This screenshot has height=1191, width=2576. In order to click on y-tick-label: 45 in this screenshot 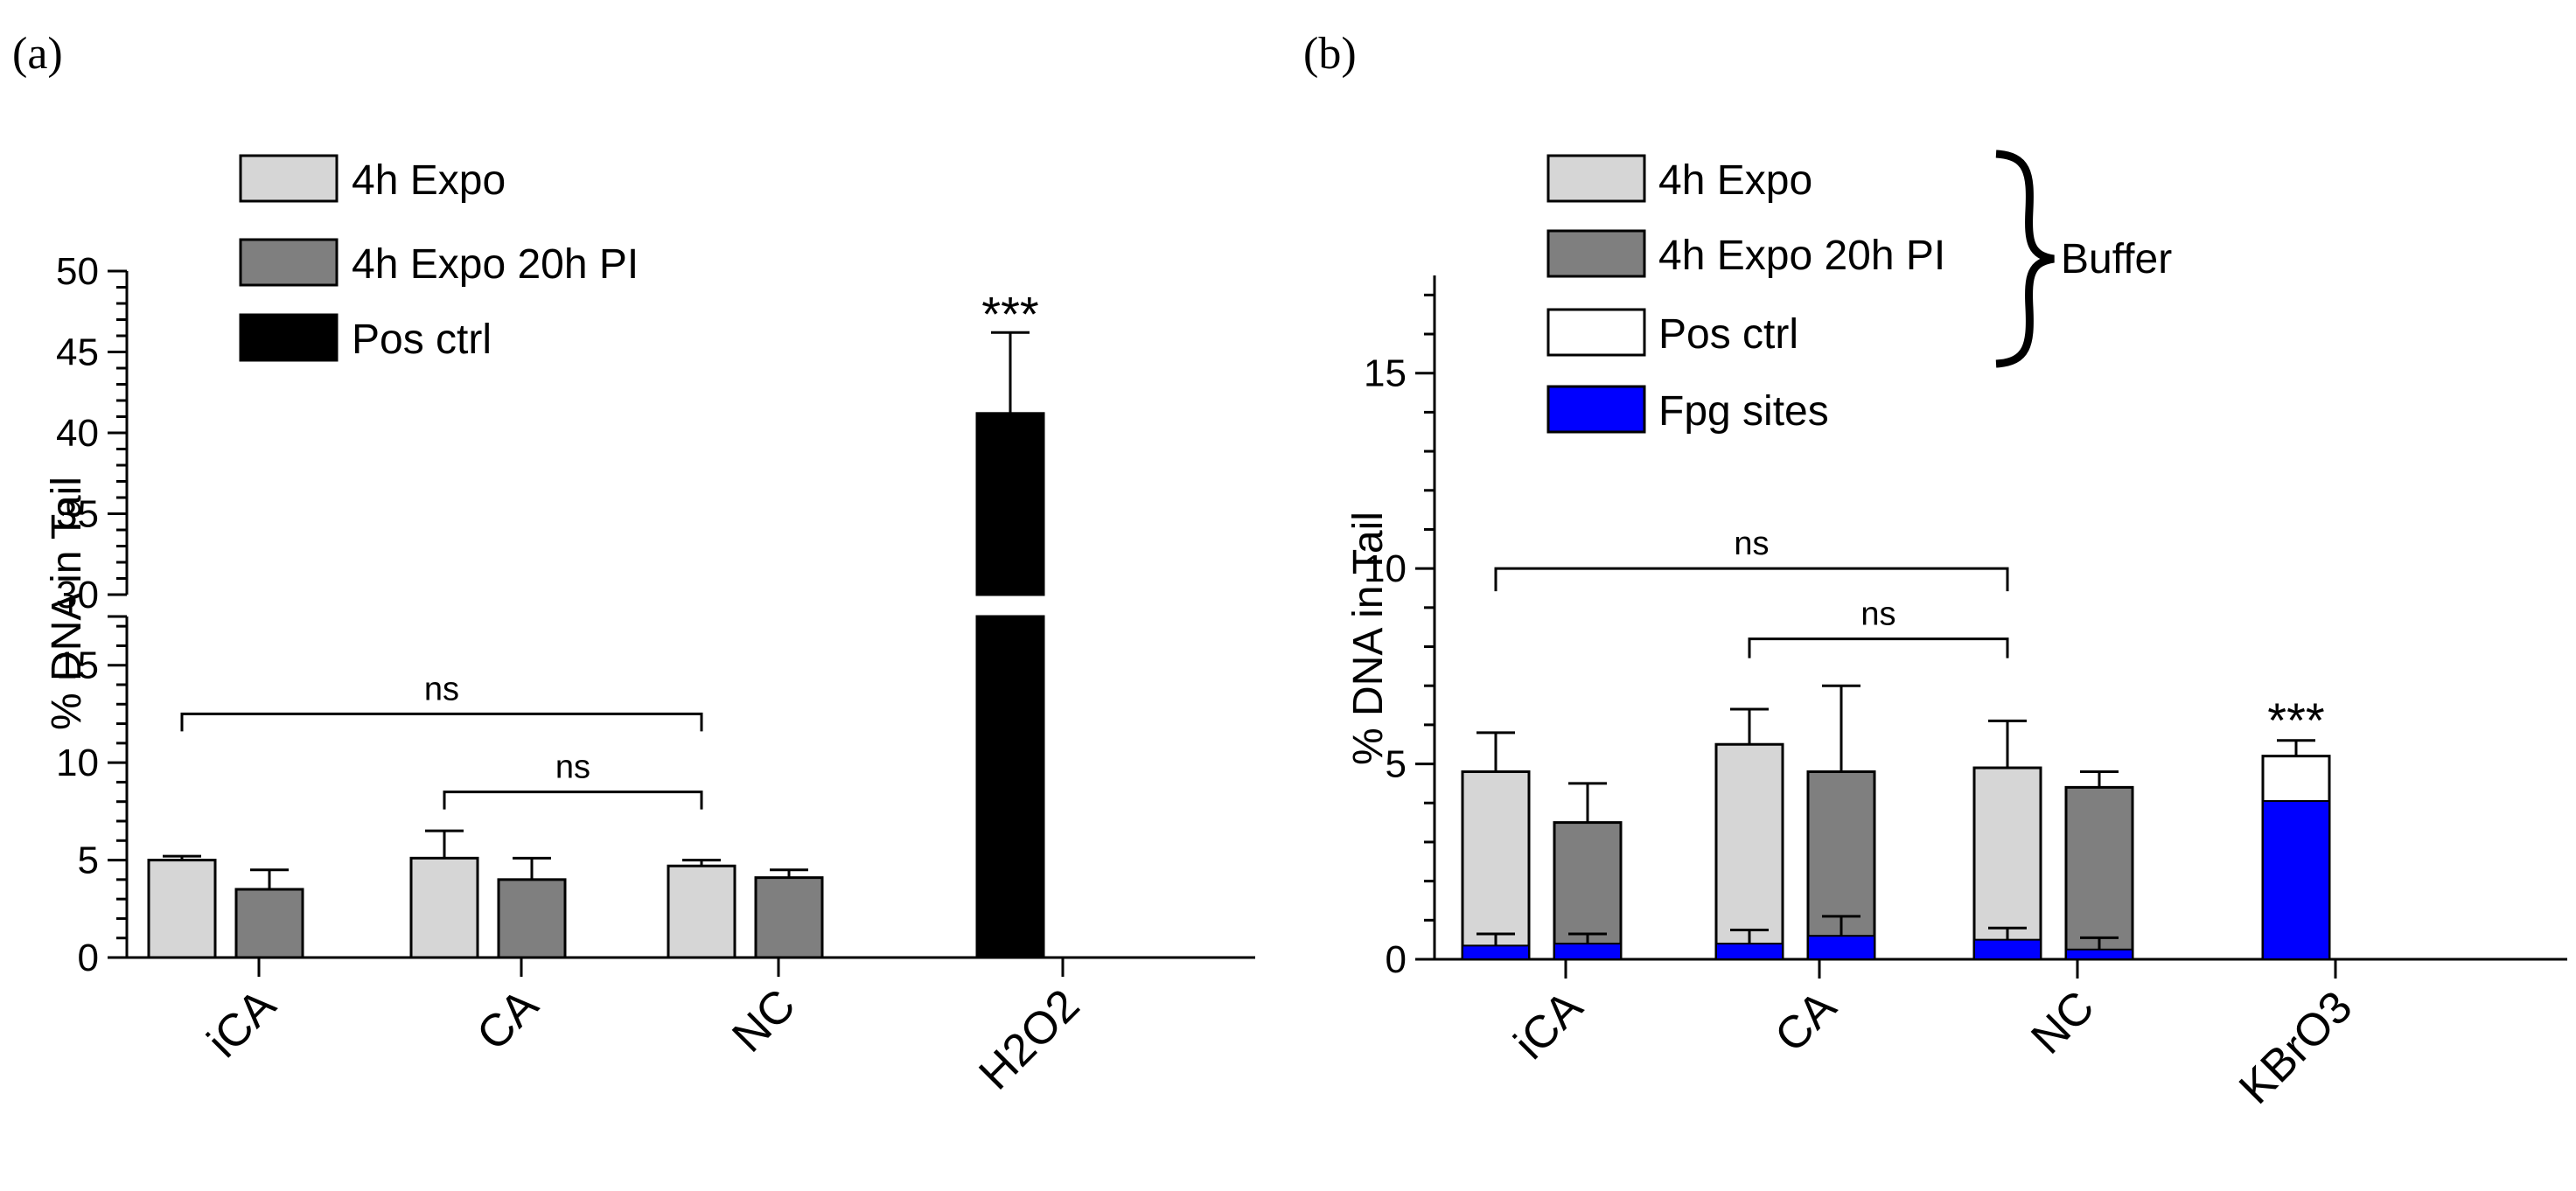, I will do `click(77, 352)`.